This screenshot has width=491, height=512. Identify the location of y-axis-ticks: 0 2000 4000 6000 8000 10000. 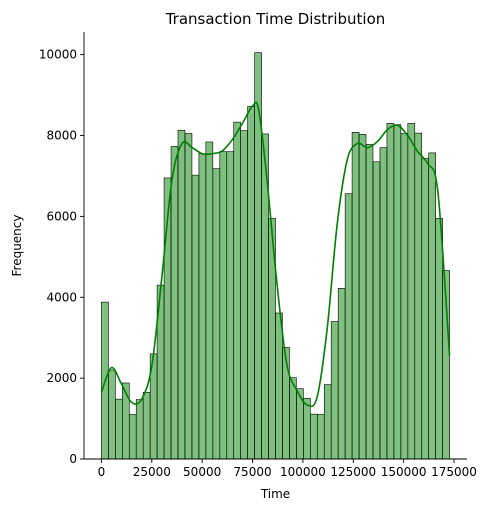
(61, 257).